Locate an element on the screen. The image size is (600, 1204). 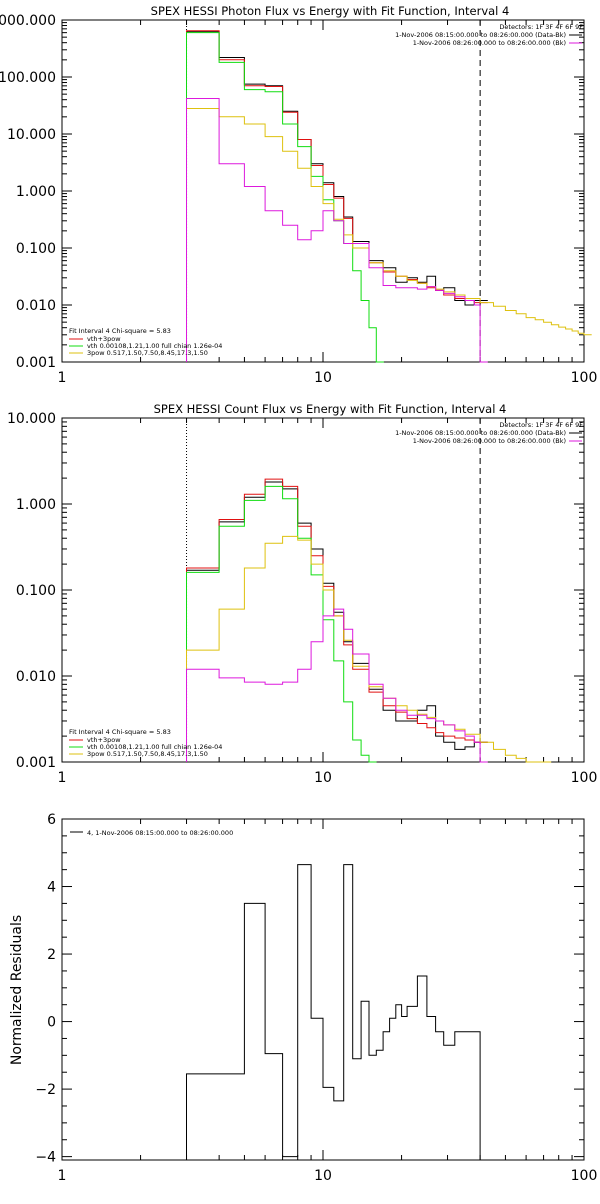
residuals-ytick-label: 4 is located at coordinates (51, 888).